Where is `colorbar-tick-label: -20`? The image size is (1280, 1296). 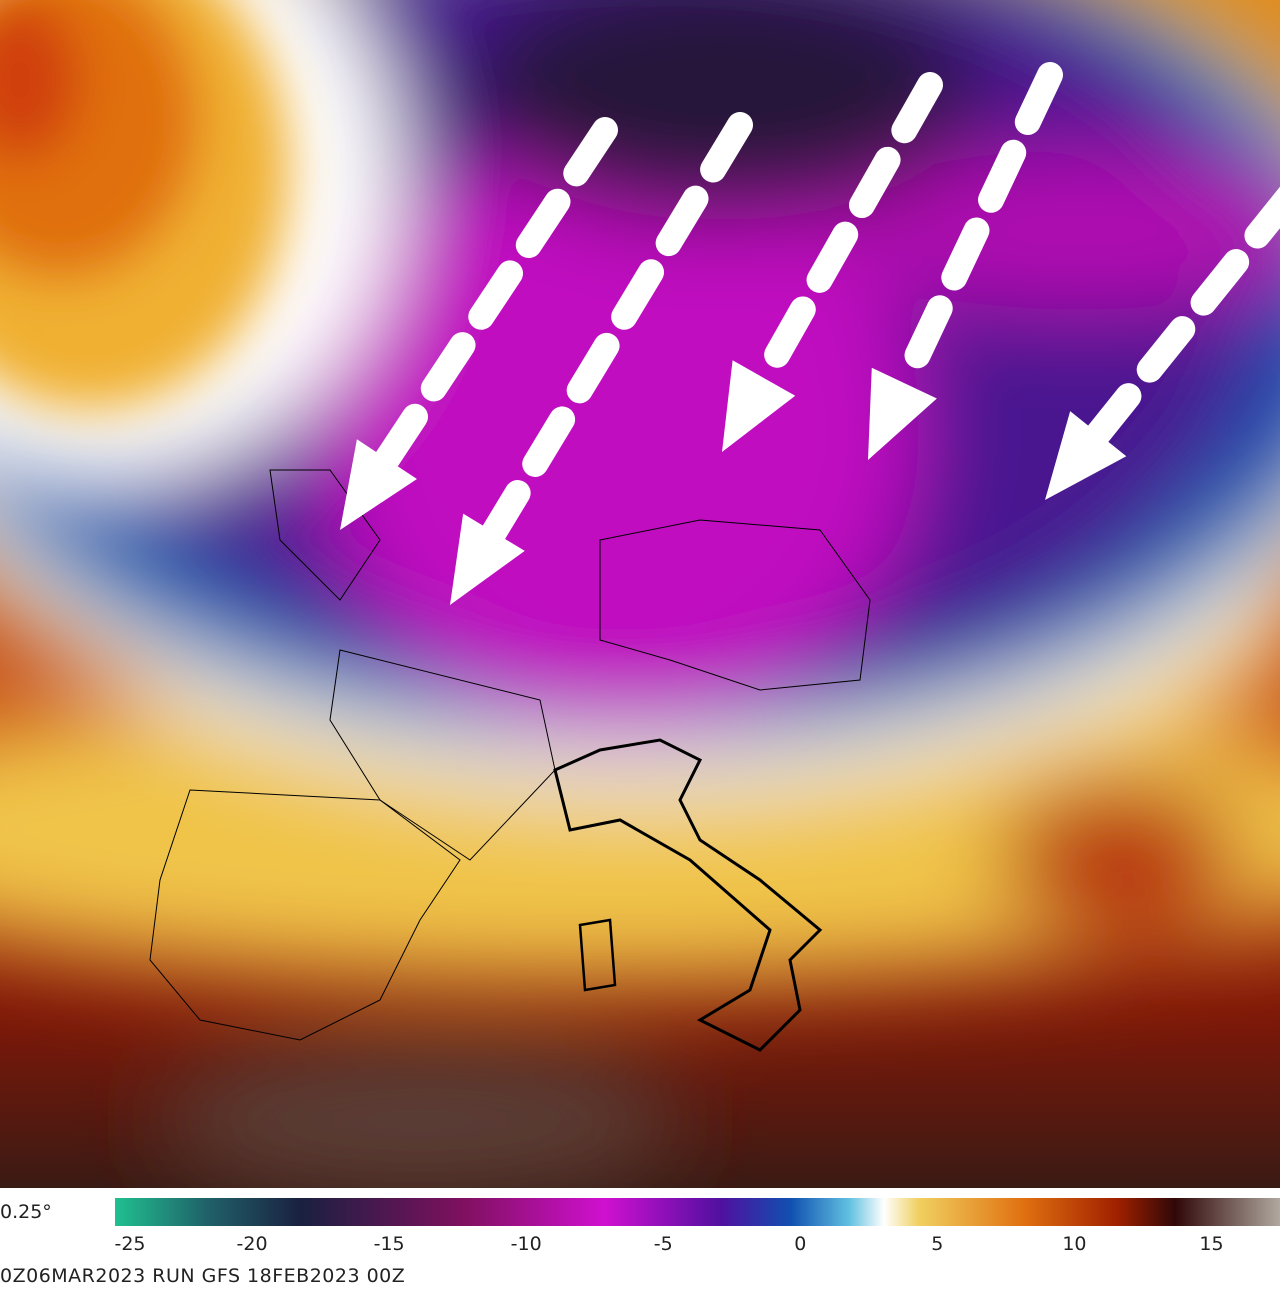 colorbar-tick-label: -20 is located at coordinates (252, 1244).